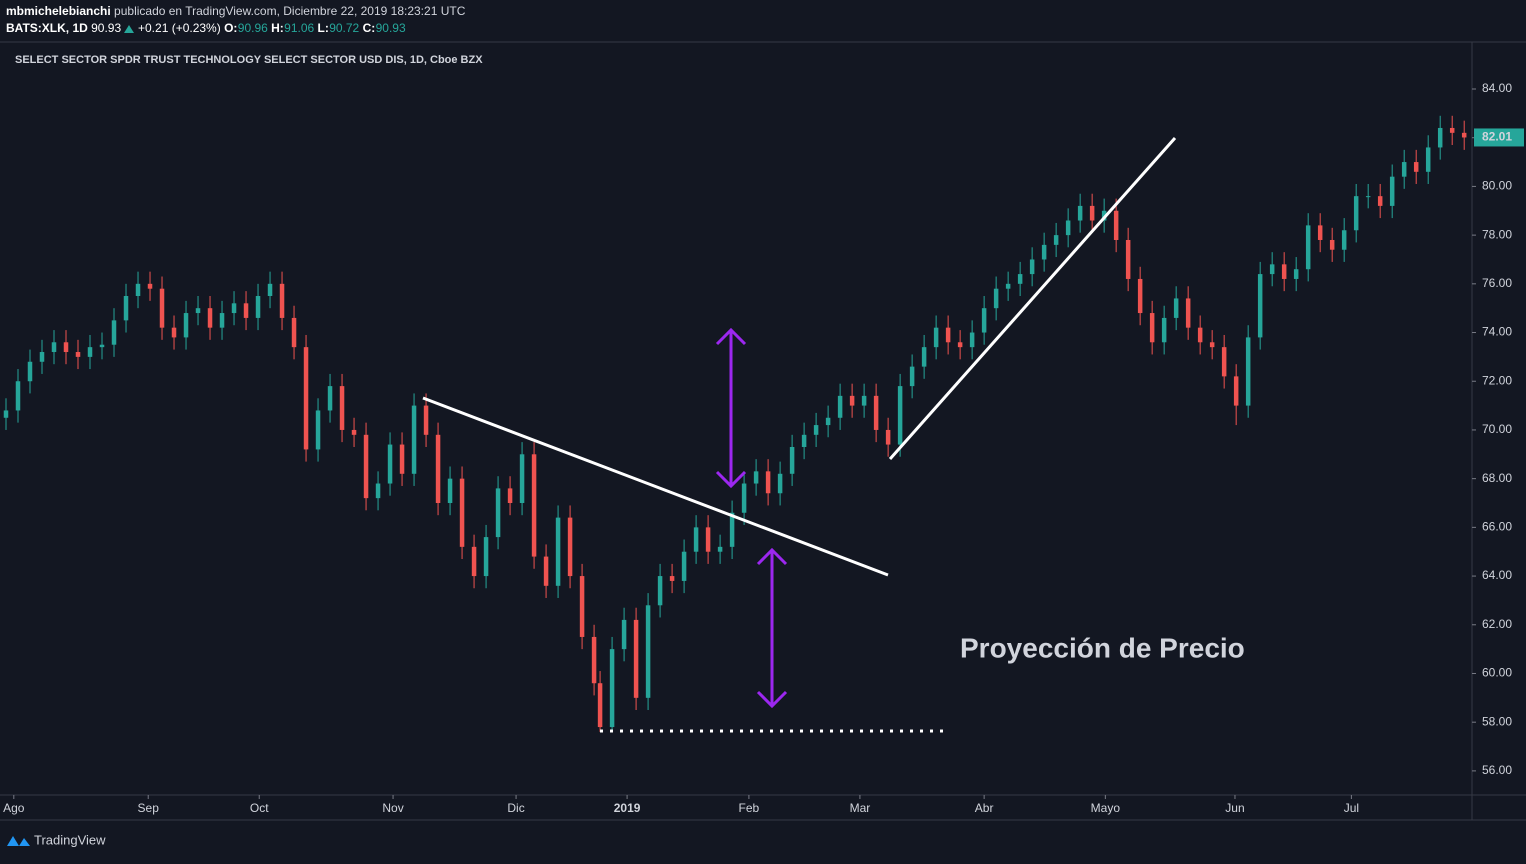 This screenshot has width=1526, height=864. What do you see at coordinates (344, 28) in the screenshot?
I see `ohlc-value: 90.72` at bounding box center [344, 28].